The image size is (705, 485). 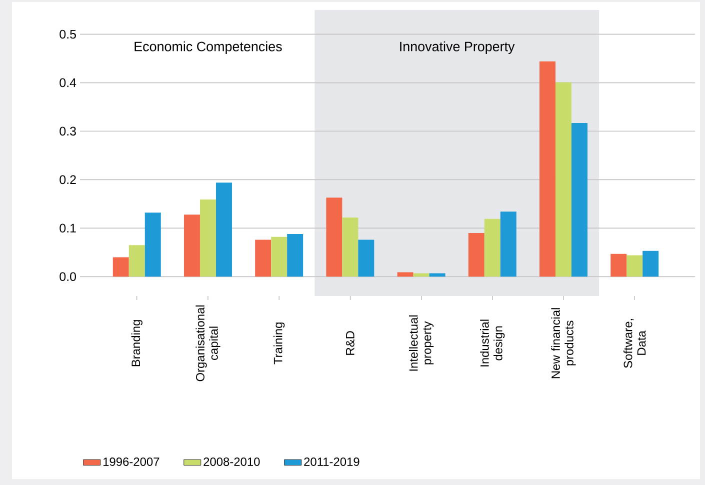 I want to click on legend-label: 2011-2019, so click(x=332, y=461).